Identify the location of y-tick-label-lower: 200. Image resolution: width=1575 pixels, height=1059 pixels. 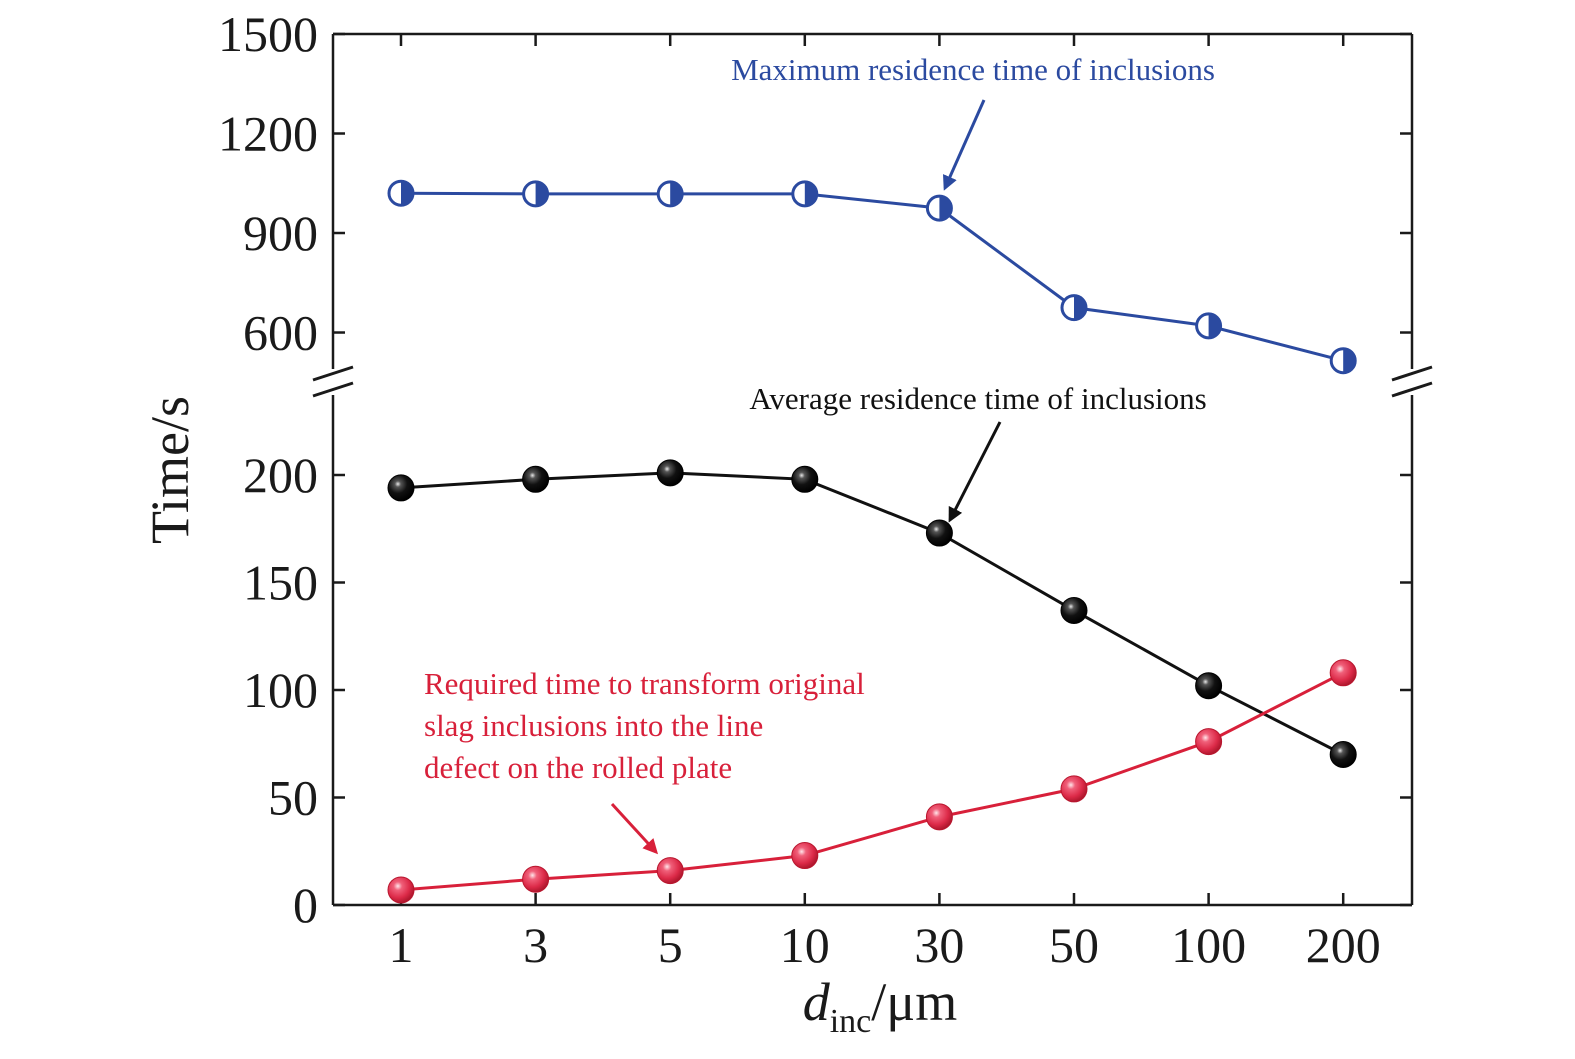
(280, 475).